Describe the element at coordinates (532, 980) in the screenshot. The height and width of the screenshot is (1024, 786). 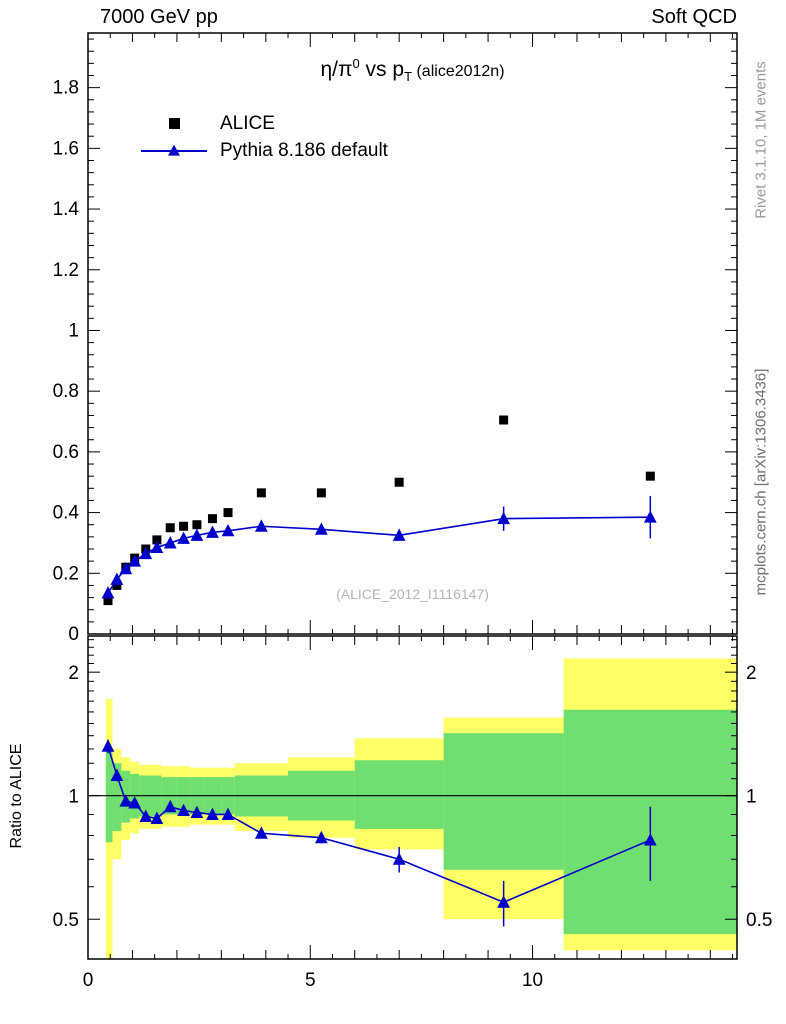
I see `svg-text: 10` at that location.